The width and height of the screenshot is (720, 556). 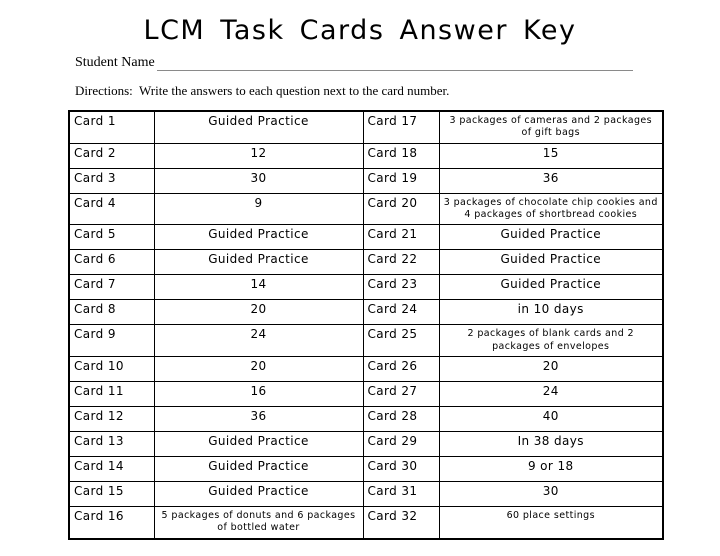 I want to click on page-title: LCM Task Cards Answer Key, so click(x=360, y=30).